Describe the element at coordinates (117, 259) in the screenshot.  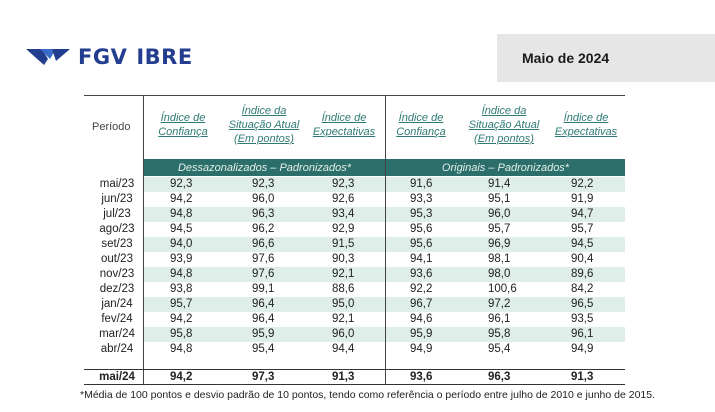
I see `row-period: out/23` at that location.